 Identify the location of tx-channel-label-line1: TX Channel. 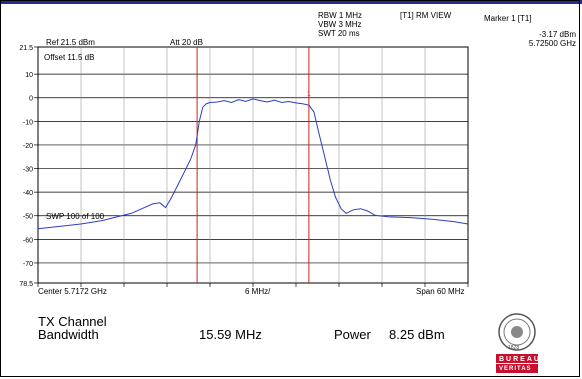
(72, 321).